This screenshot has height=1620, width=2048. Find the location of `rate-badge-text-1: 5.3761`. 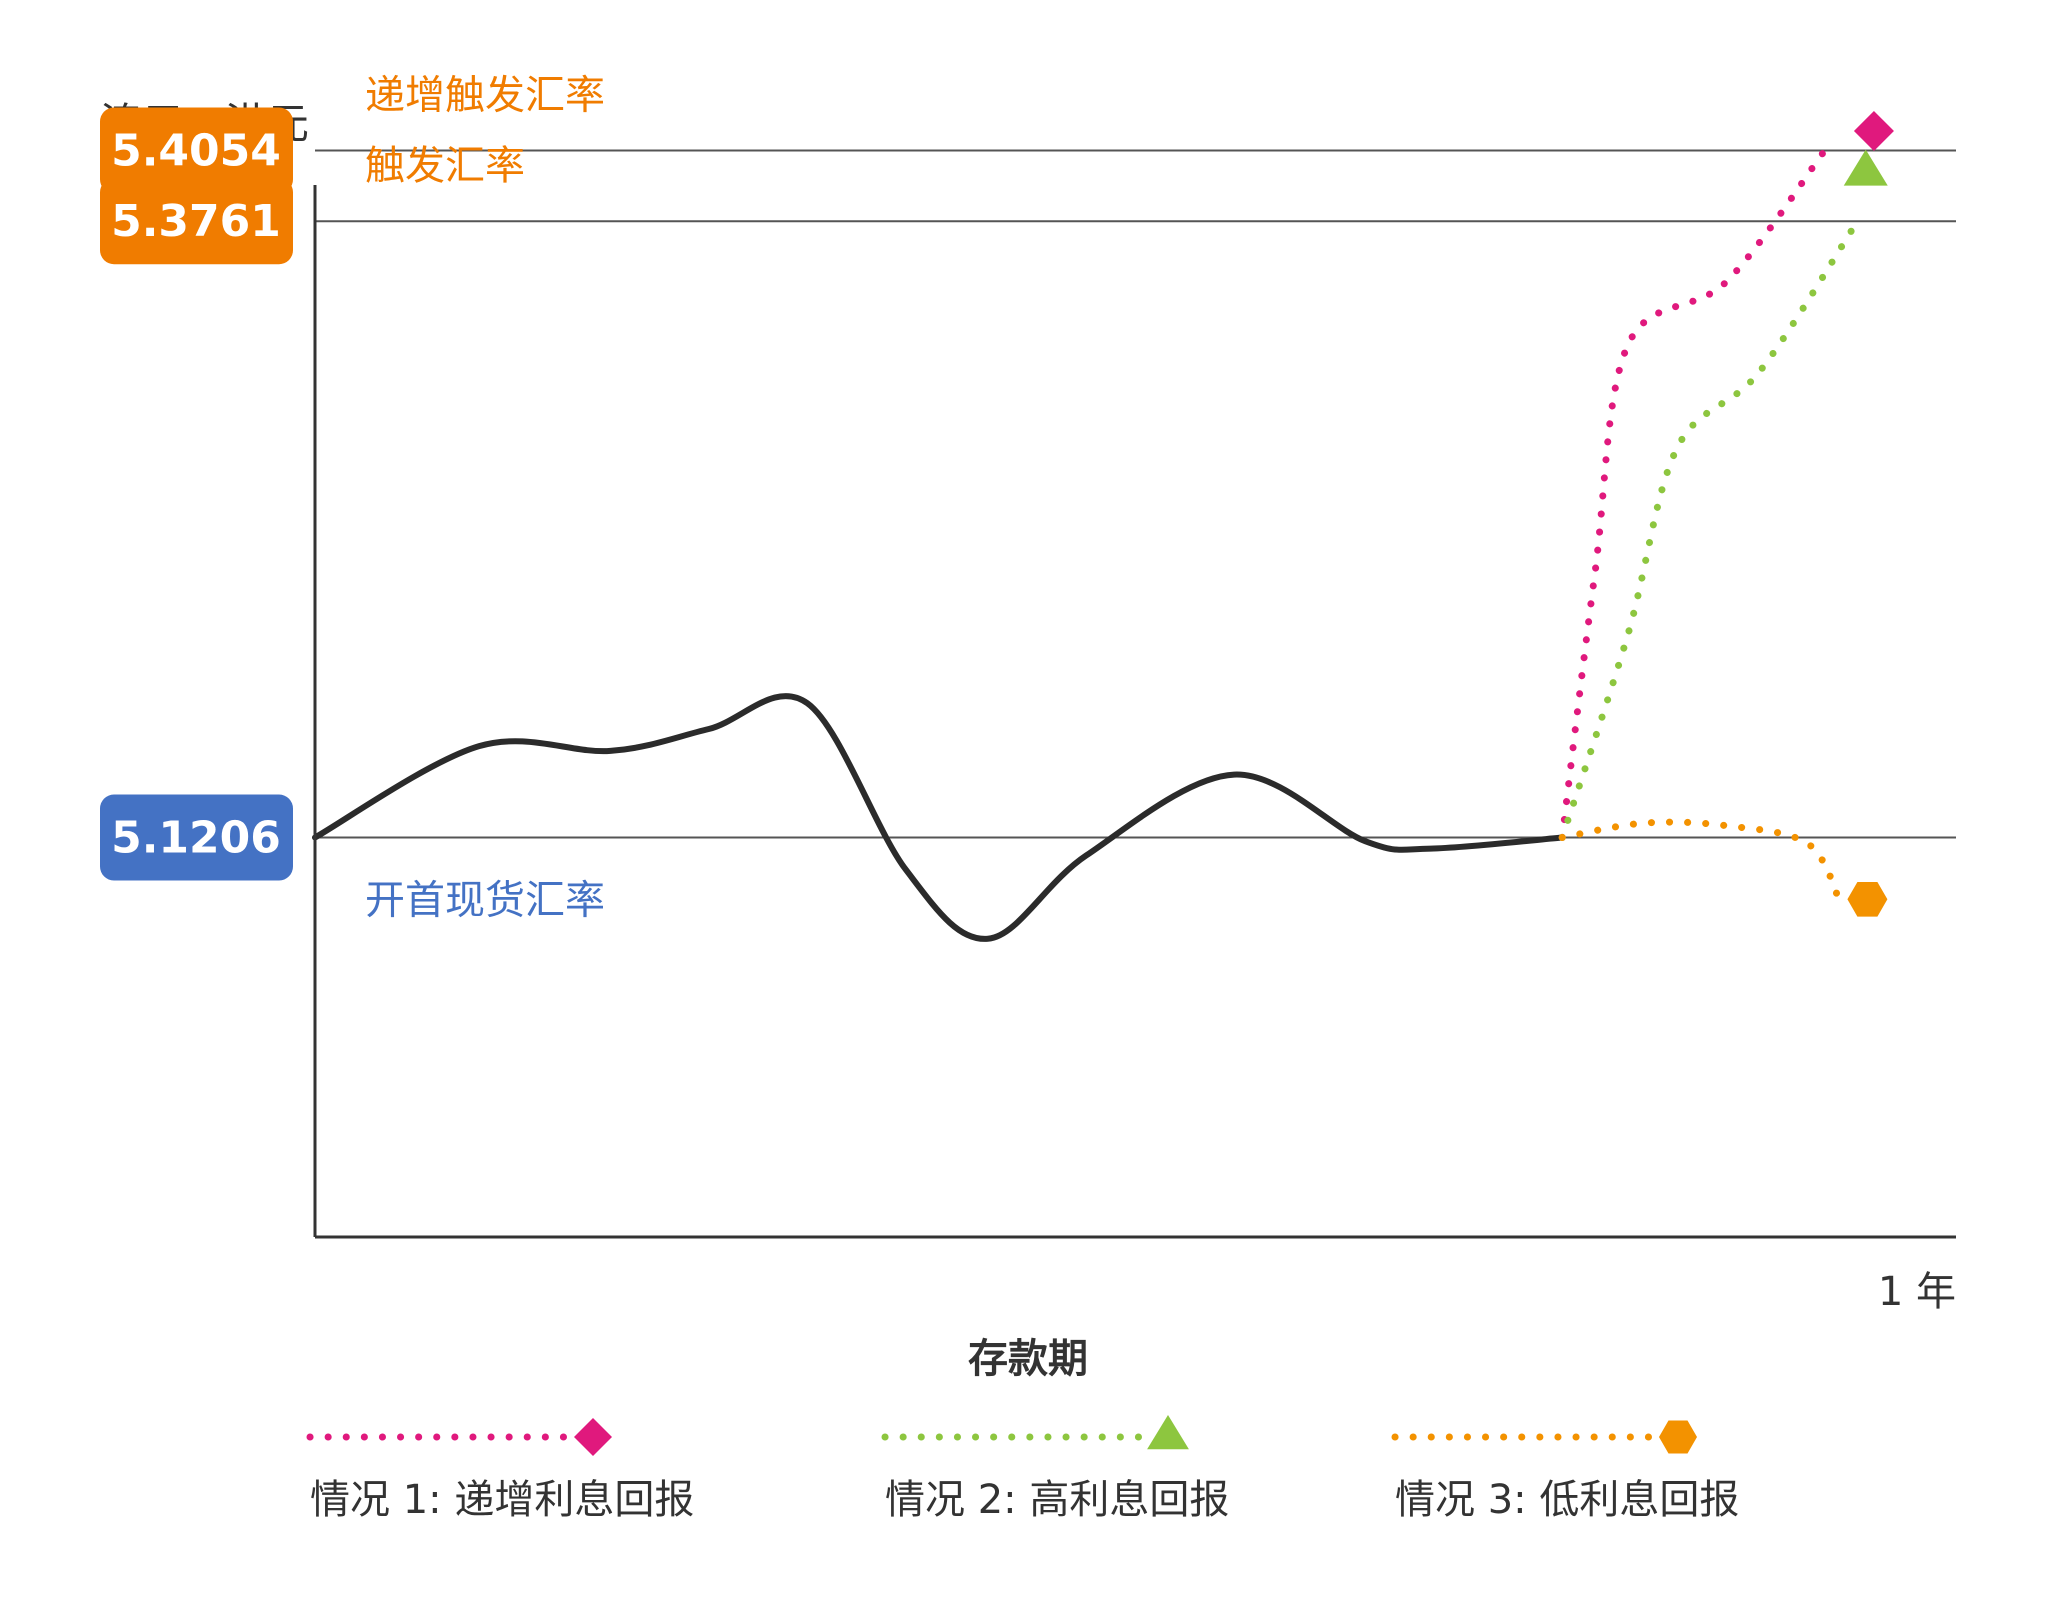

rate-badge-text-1: 5.3761 is located at coordinates (196, 221).